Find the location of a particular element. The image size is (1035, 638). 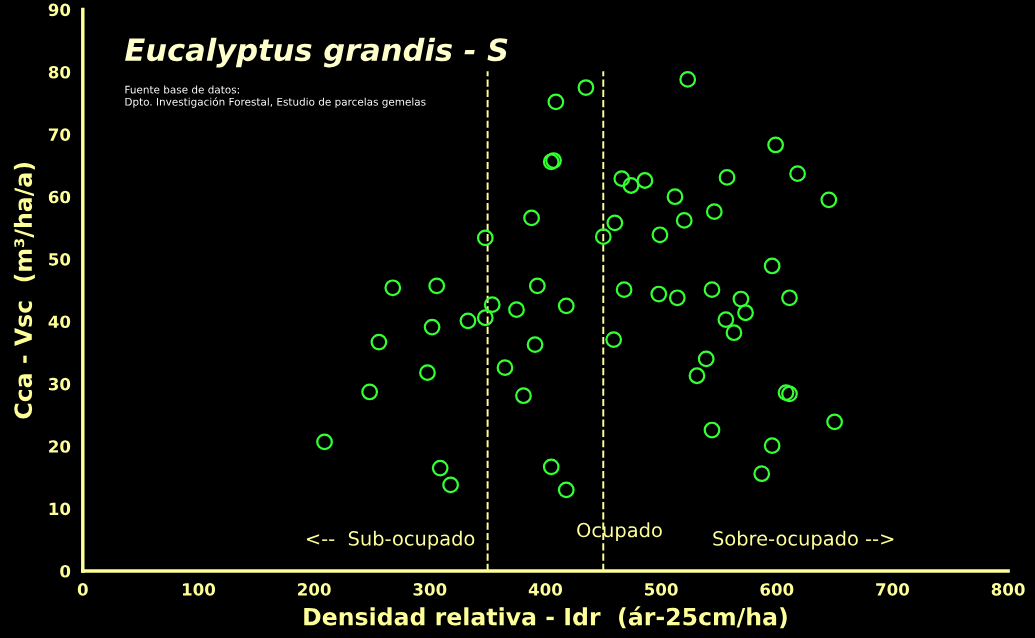

y-tick-label: 70 is located at coordinates (59, 134).